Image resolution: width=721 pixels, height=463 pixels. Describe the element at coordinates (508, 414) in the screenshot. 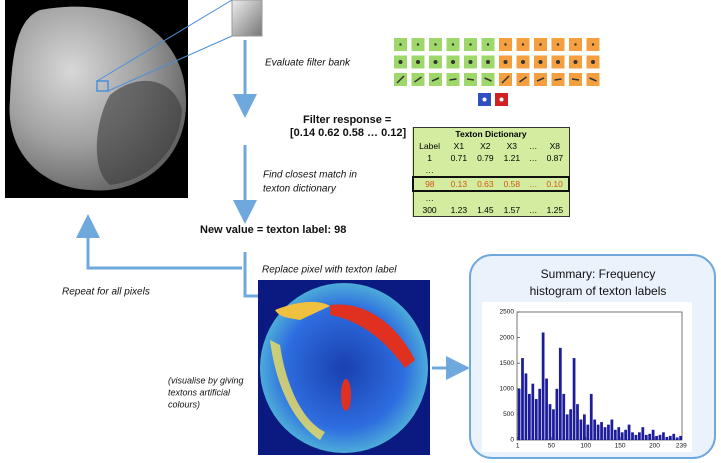

I see `y-tick-label: 500` at that location.